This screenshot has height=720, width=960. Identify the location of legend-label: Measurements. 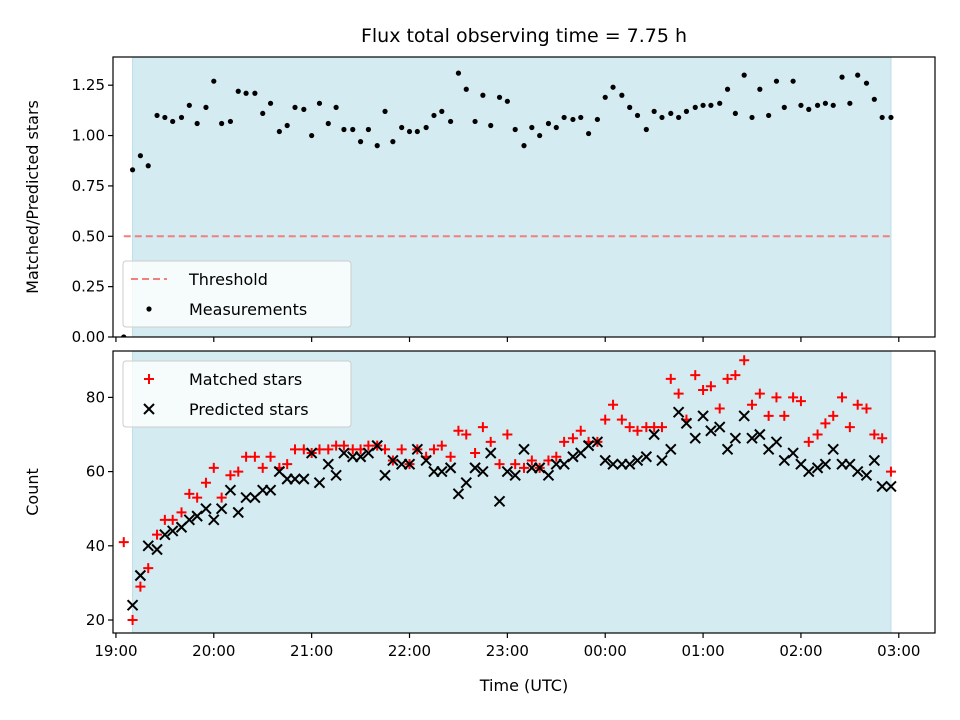
(248, 309).